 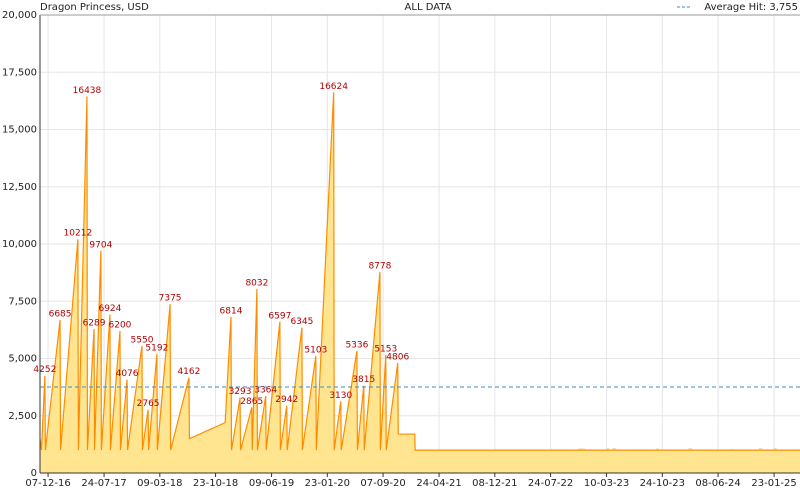 I want to click on data-label: 3364, so click(x=265, y=390).